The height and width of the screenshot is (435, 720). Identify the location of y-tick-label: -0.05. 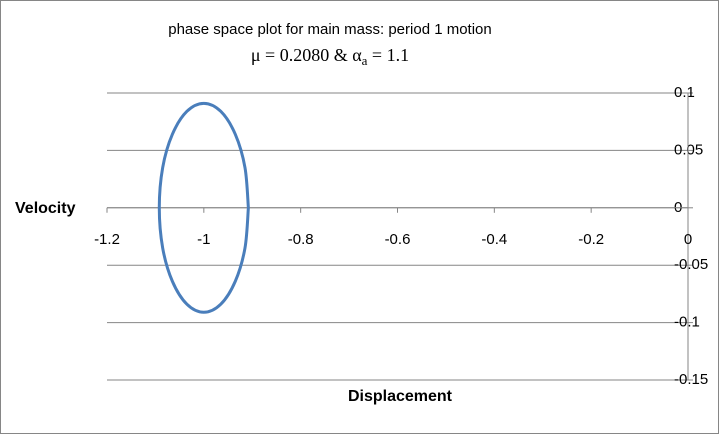
(691, 264).